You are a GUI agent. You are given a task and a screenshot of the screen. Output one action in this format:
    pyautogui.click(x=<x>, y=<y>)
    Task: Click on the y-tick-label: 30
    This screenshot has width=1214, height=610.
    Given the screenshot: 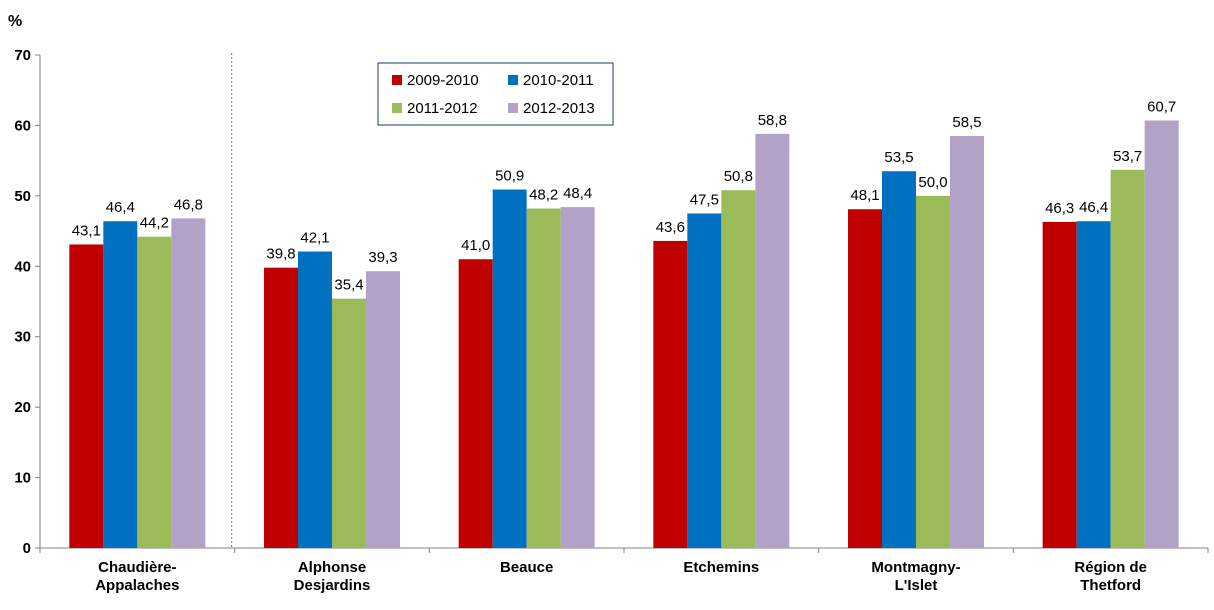 What is the action you would take?
    pyautogui.click(x=22, y=337)
    